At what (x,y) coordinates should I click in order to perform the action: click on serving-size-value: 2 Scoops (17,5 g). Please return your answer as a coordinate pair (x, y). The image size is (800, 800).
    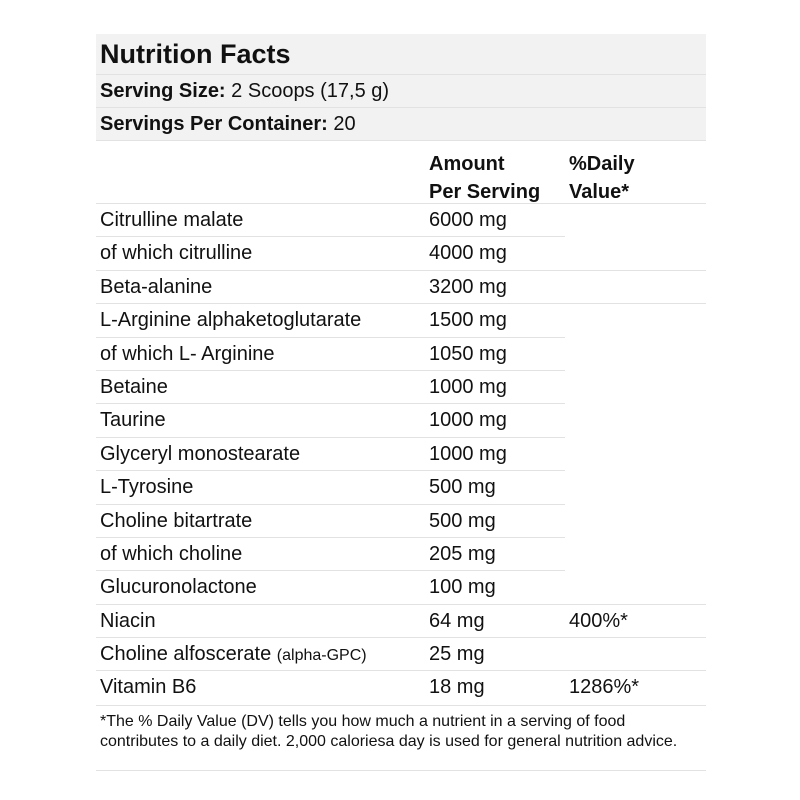
    Looking at the image, I should click on (310, 91).